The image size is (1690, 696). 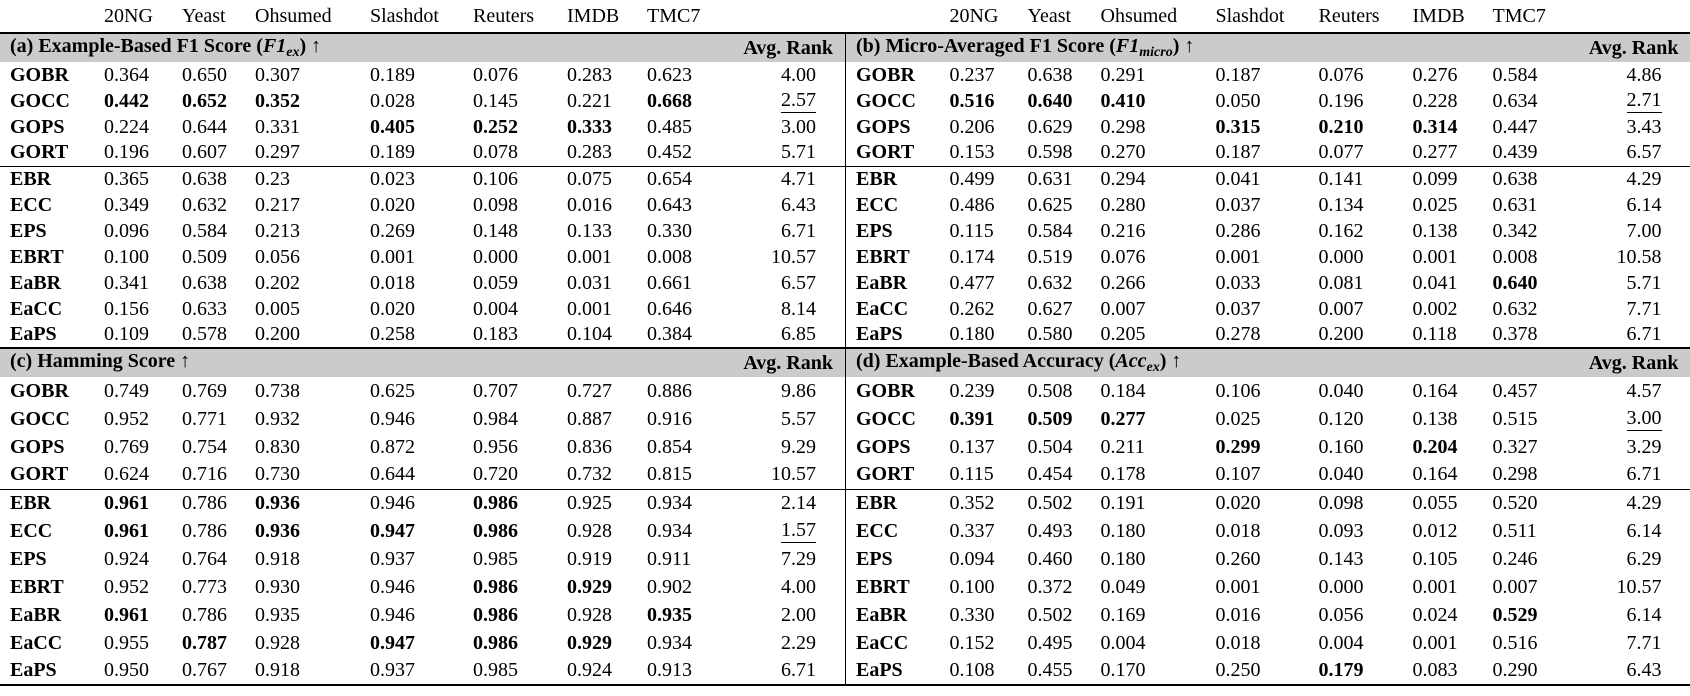 I want to click on avg-rank-value: 6.71, so click(x=798, y=230).